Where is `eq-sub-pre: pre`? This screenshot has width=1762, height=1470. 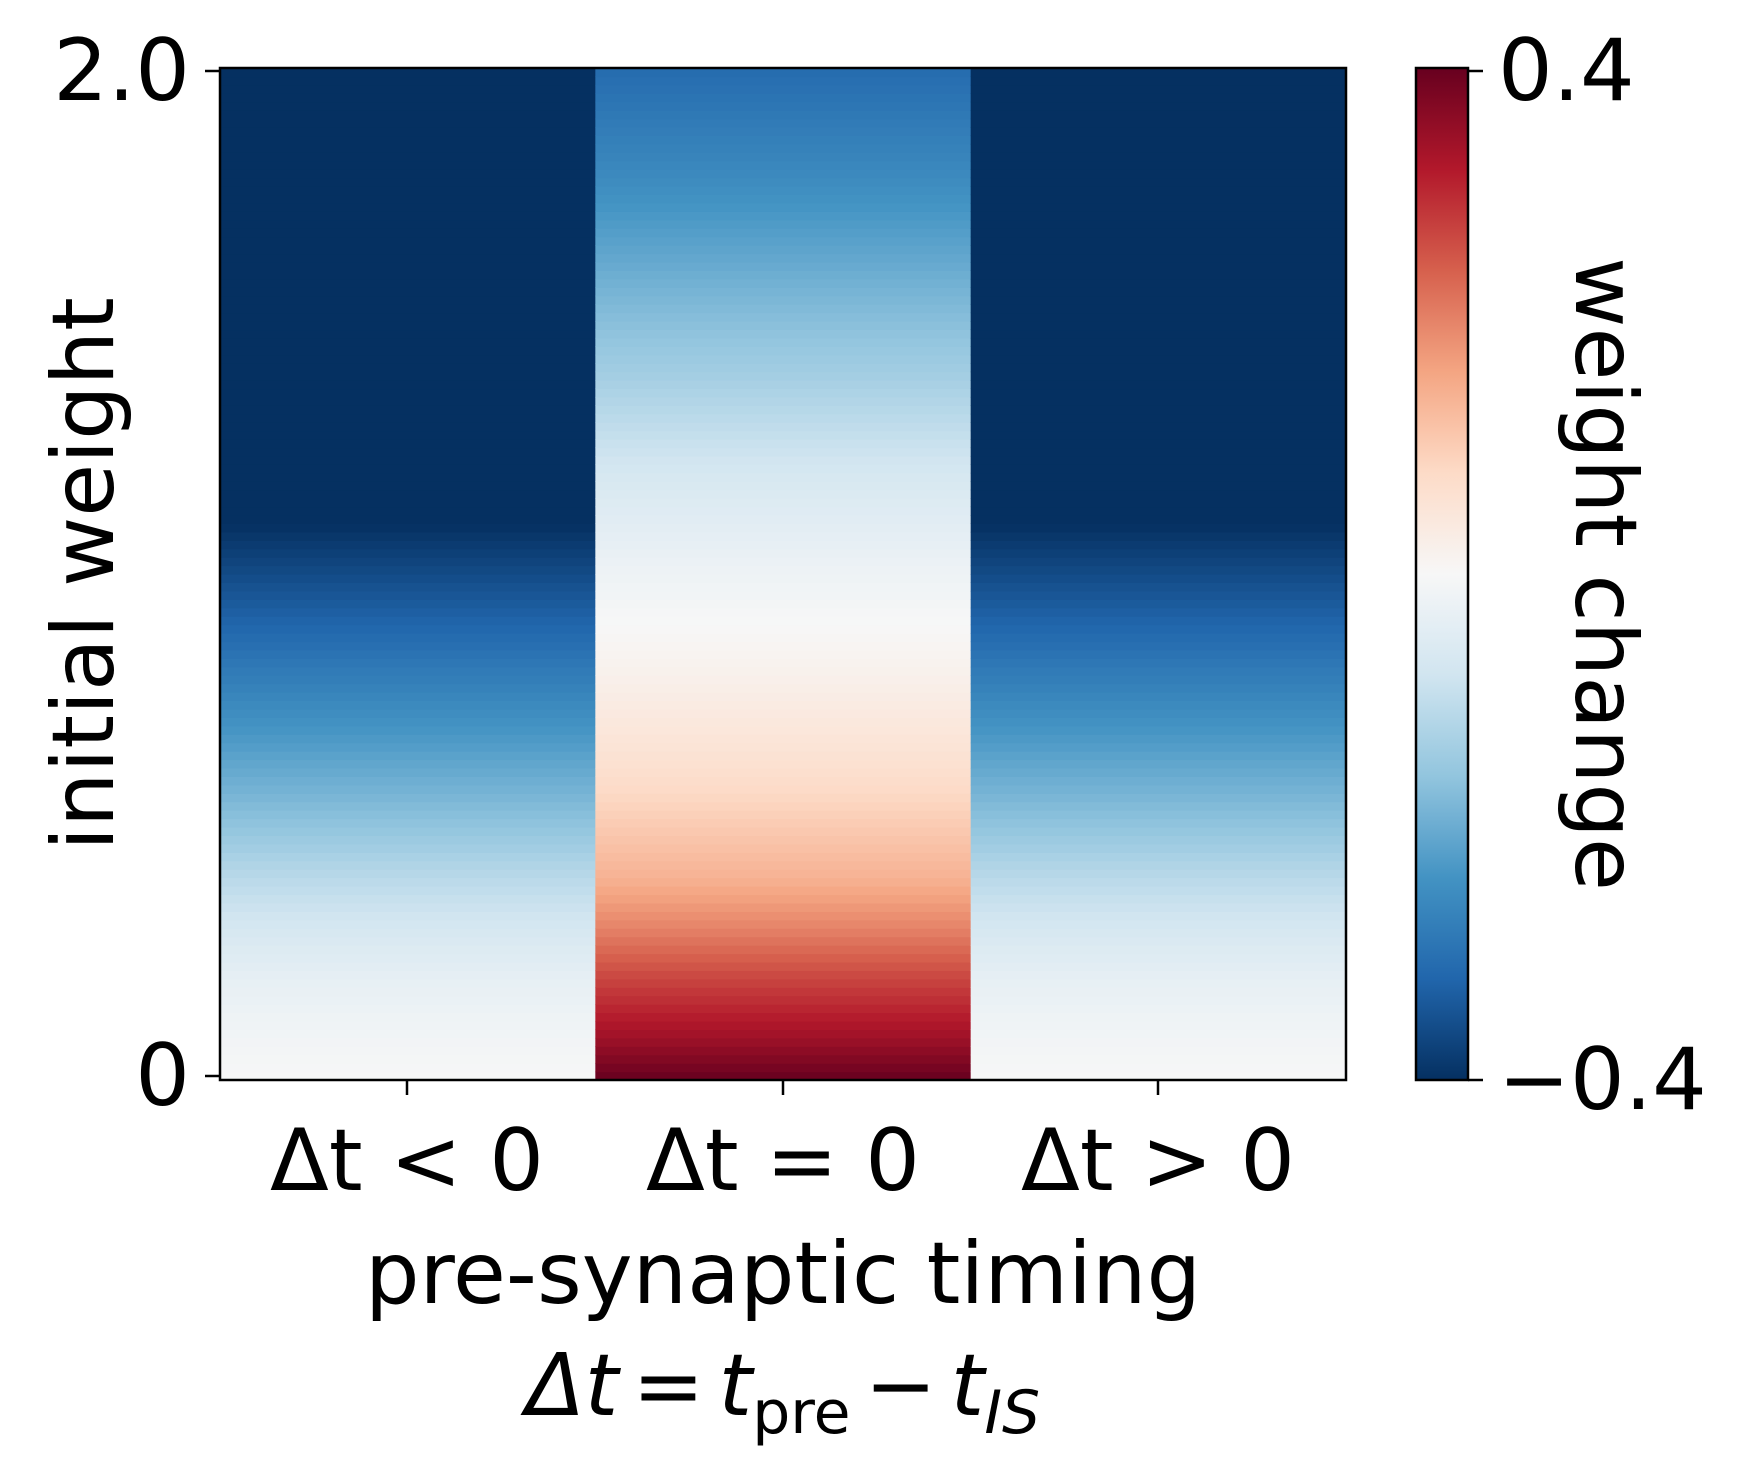
eq-sub-pre: pre is located at coordinates (801, 1413).